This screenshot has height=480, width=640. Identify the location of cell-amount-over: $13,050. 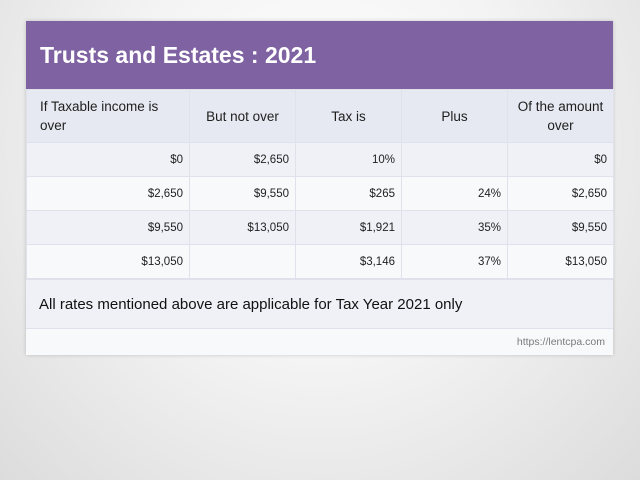
(560, 261).